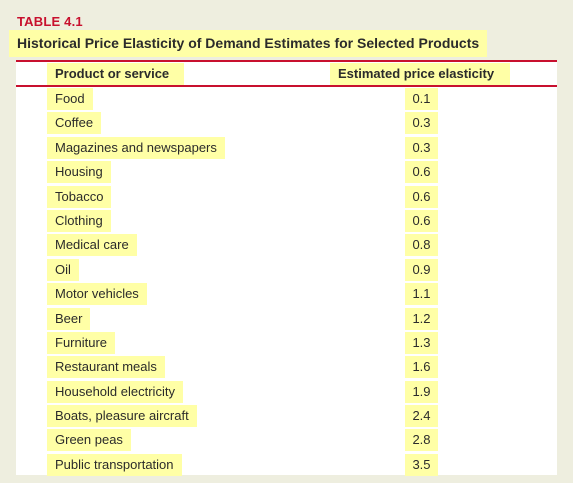  What do you see at coordinates (421, 318) in the screenshot?
I see `elasticity-value-cell: 1.2` at bounding box center [421, 318].